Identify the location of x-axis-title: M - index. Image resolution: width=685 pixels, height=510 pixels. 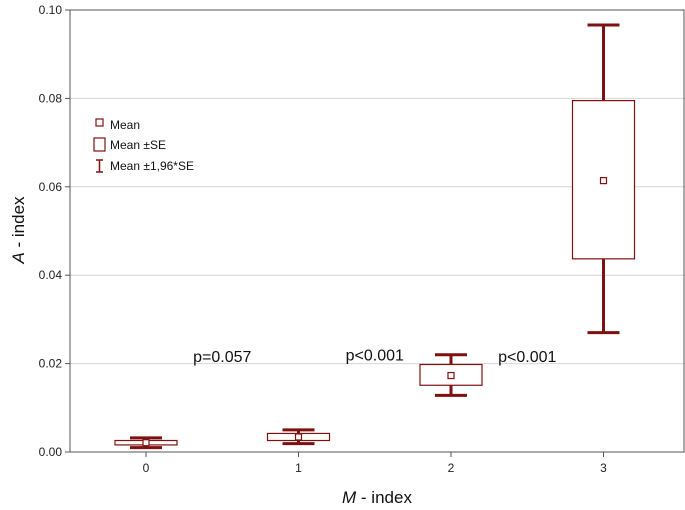
(377, 497).